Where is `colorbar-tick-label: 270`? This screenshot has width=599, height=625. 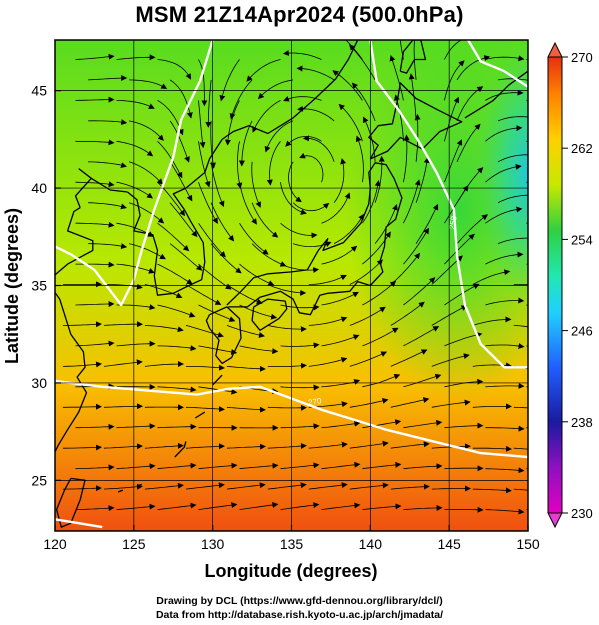
colorbar-tick-label: 270 is located at coordinates (582, 57).